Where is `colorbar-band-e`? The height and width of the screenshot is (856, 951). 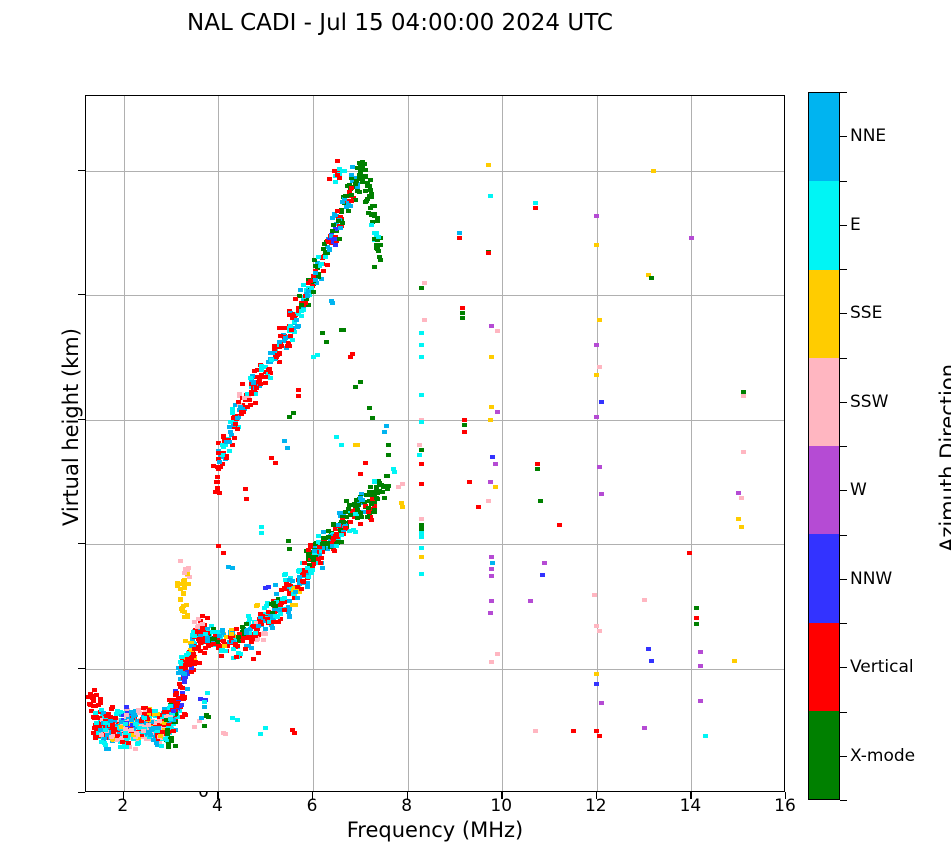
colorbar-band-e is located at coordinates (824, 225).